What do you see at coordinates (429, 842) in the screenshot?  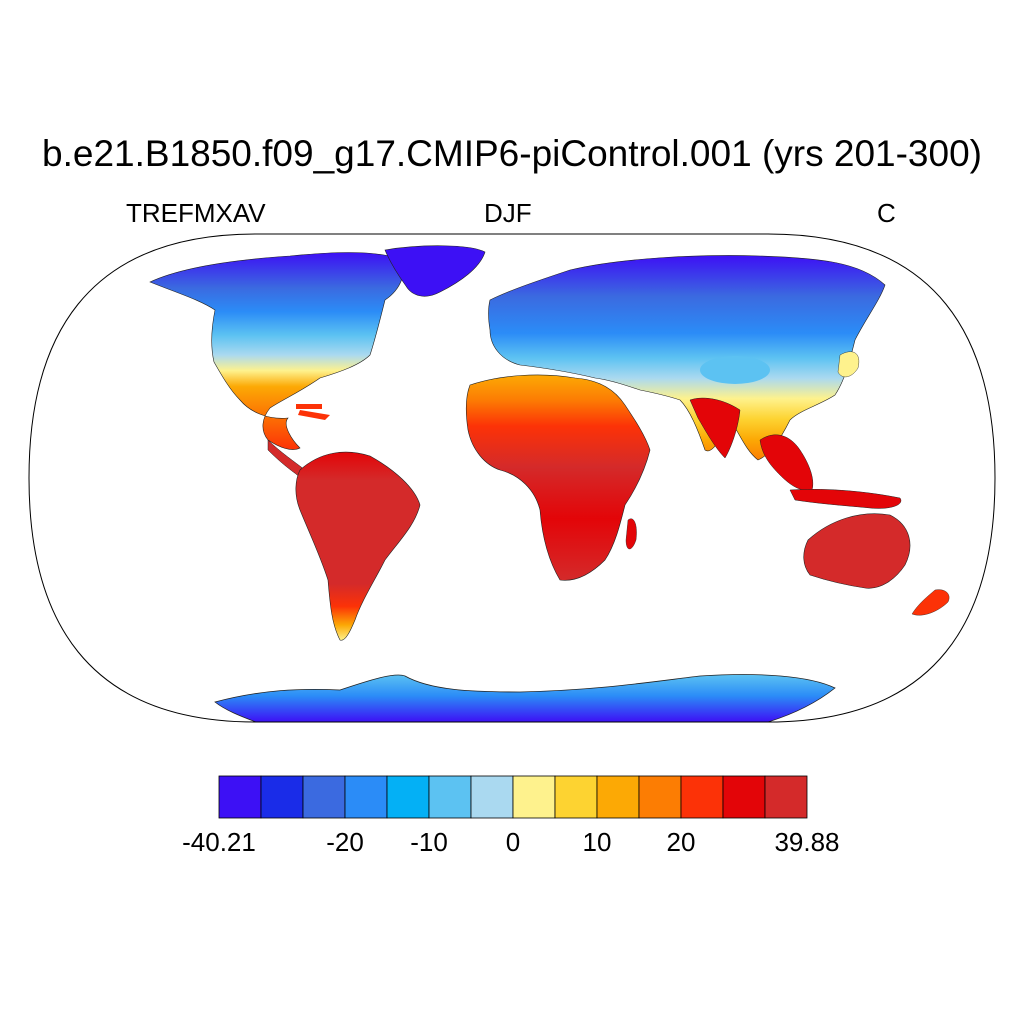 I see `colorbar-tick-label: -10` at bounding box center [429, 842].